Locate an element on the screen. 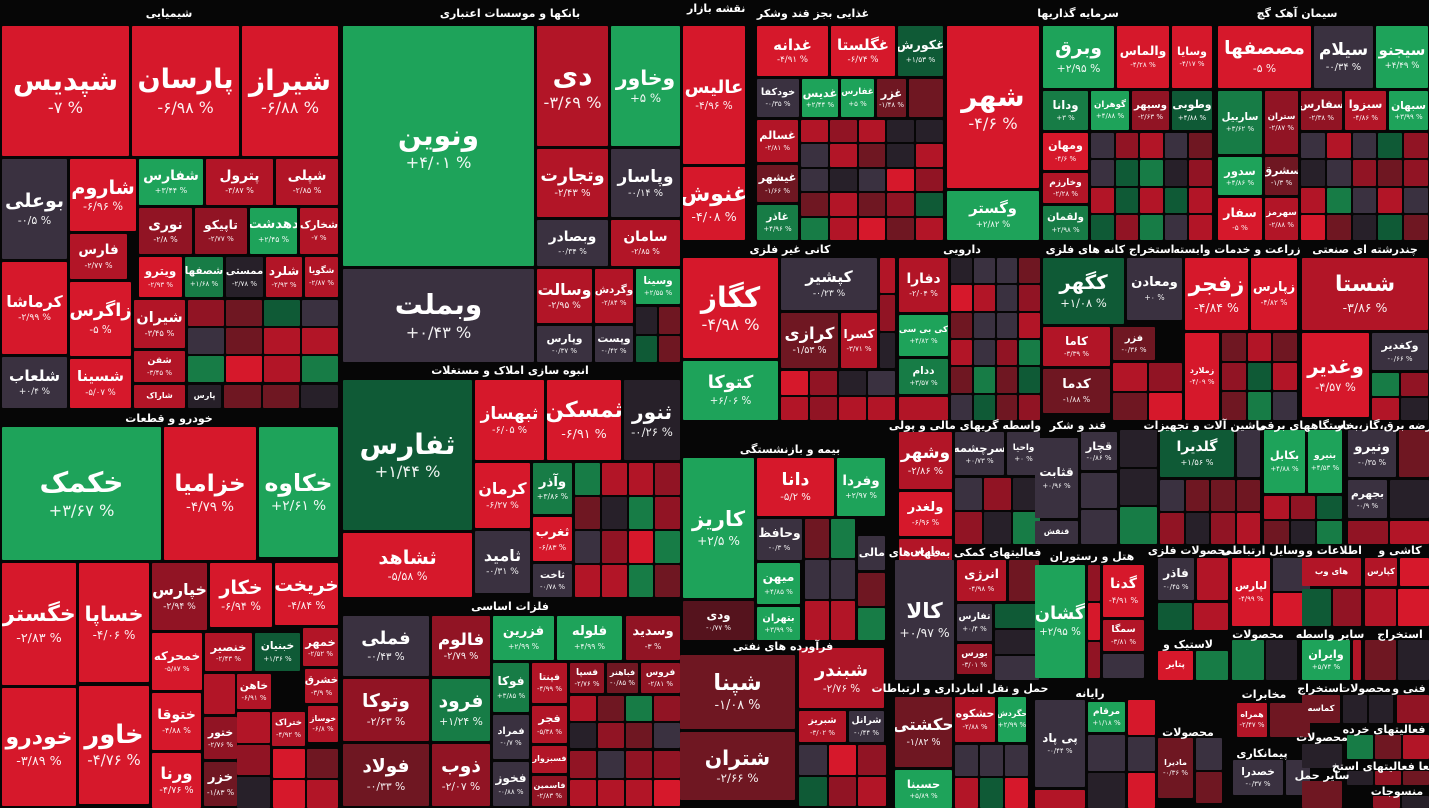 Image resolution: width=1429 pixels, height=808 pixels. tile-پتایر: پتایر is located at coordinates (1175, 665).